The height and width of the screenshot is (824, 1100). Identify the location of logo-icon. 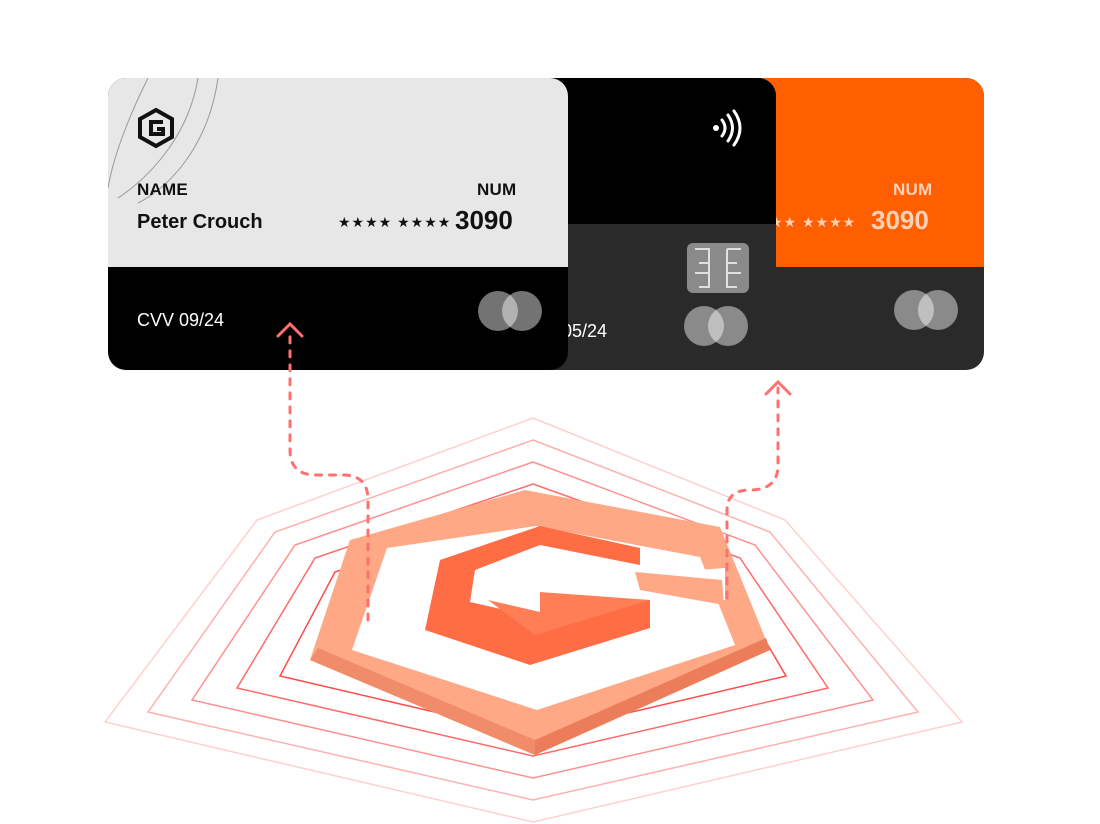
(156, 128).